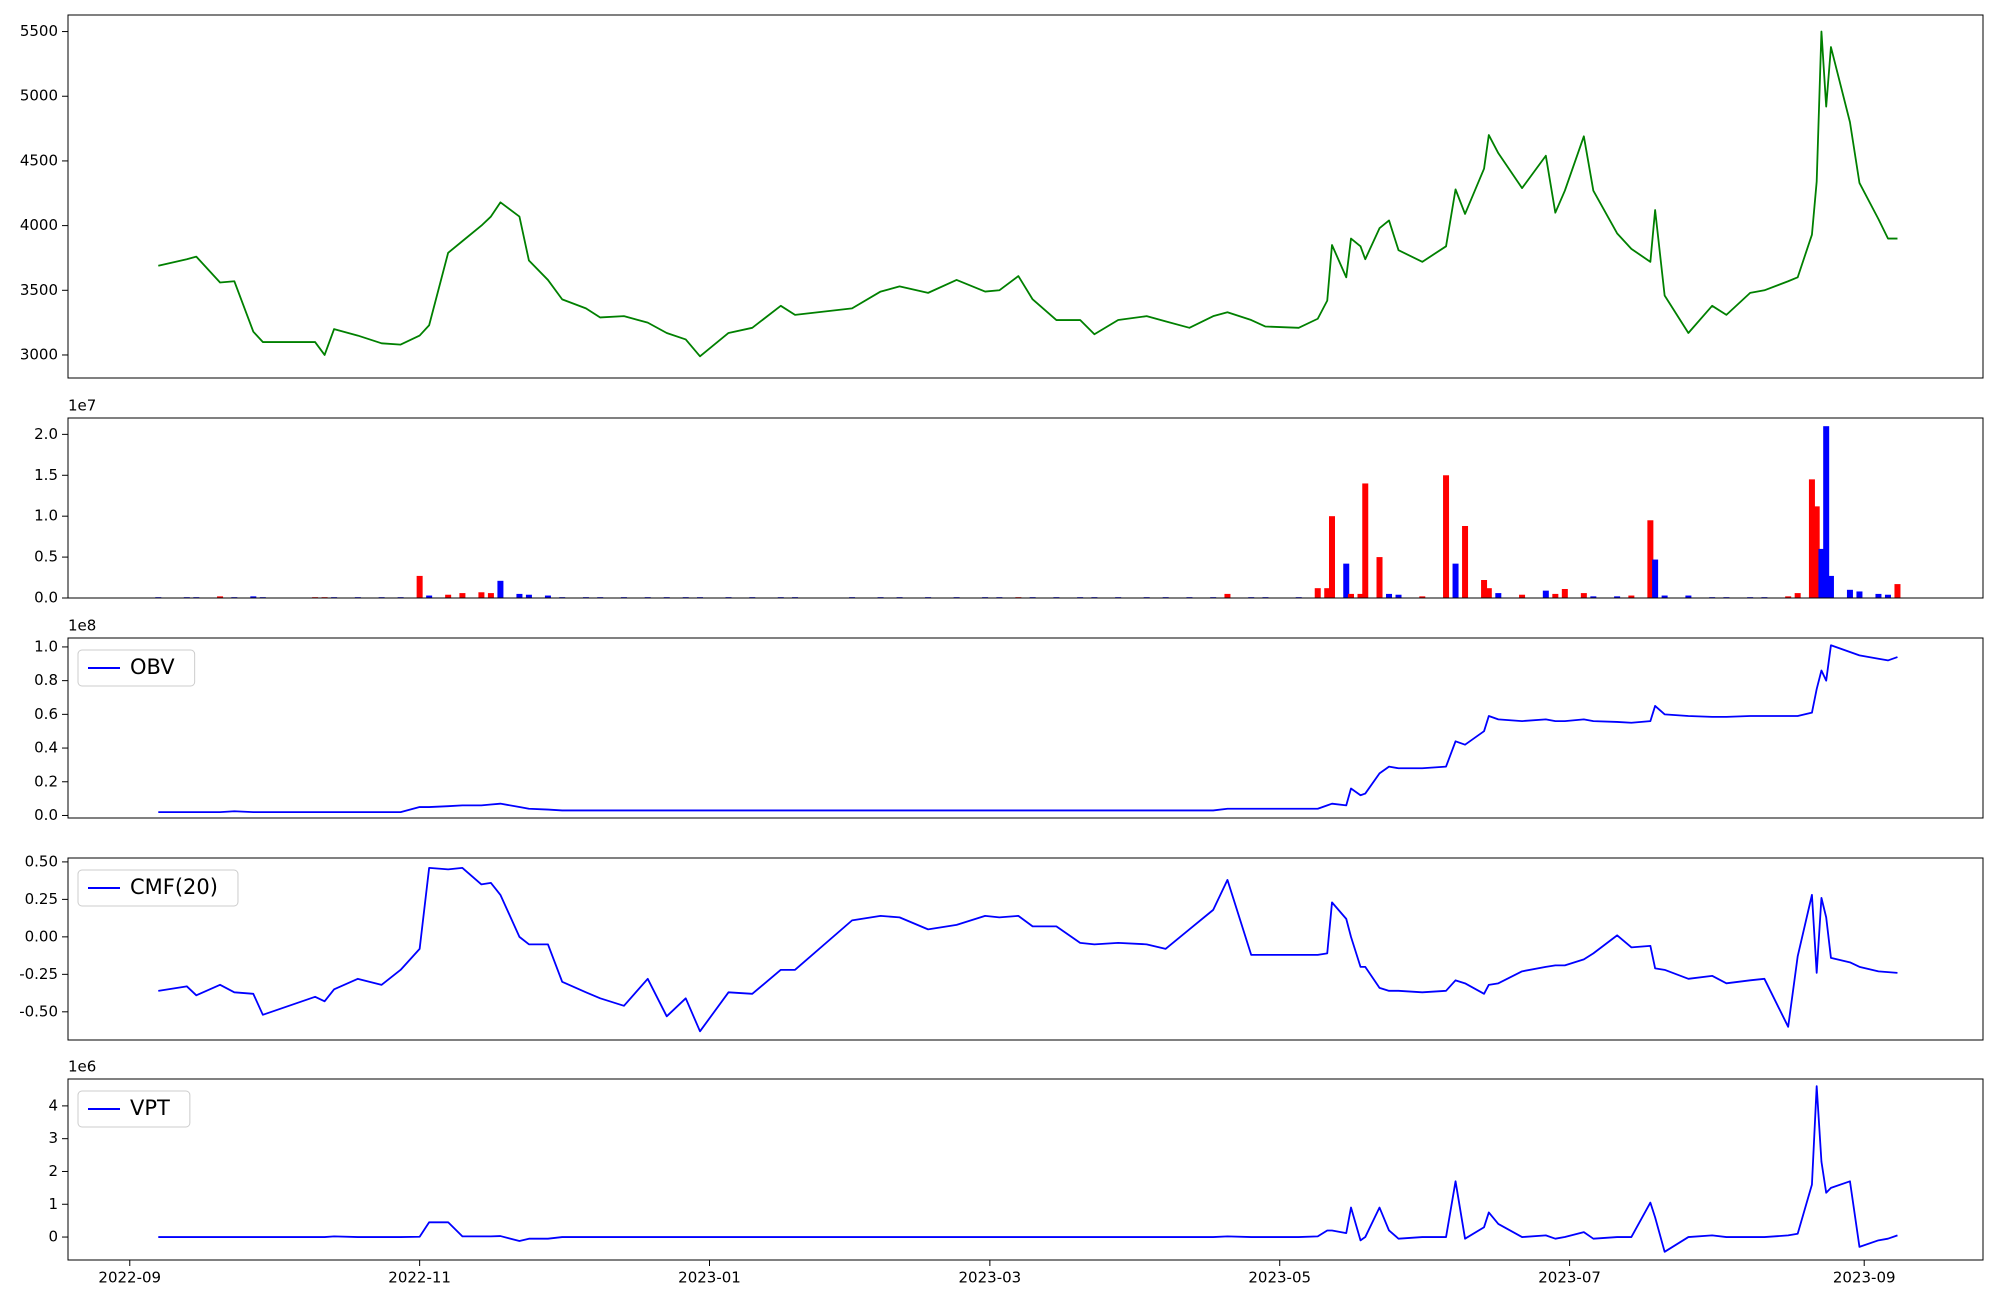  What do you see at coordinates (46, 781) in the screenshot?
I see `y-tick-label: 0.2` at bounding box center [46, 781].